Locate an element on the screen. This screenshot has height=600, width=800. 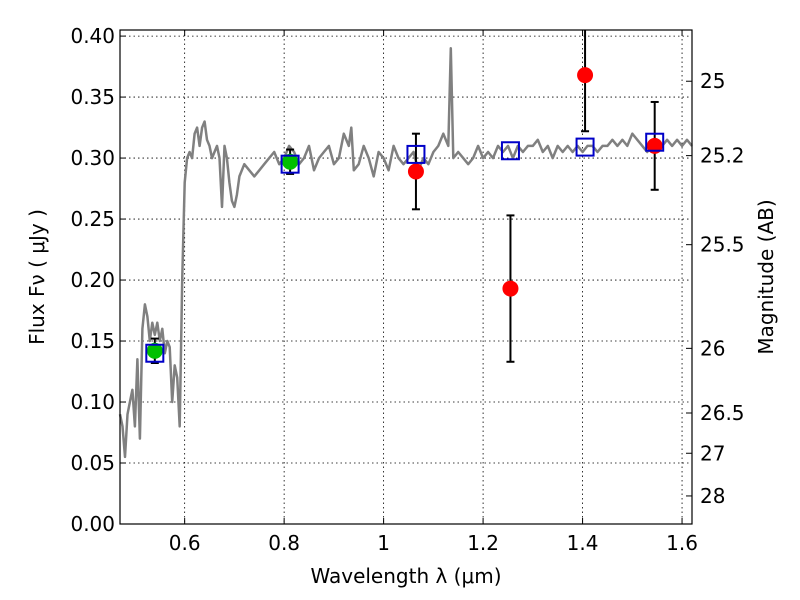
y-tick-label: 0.00 is located at coordinates (92, 524).